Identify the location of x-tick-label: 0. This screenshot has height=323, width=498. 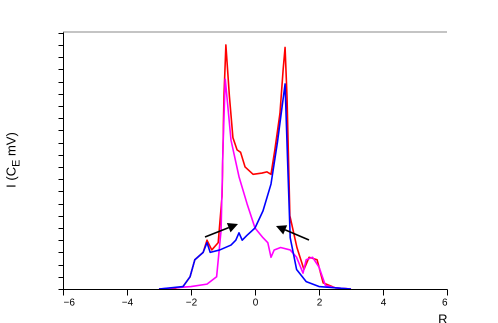
(255, 303).